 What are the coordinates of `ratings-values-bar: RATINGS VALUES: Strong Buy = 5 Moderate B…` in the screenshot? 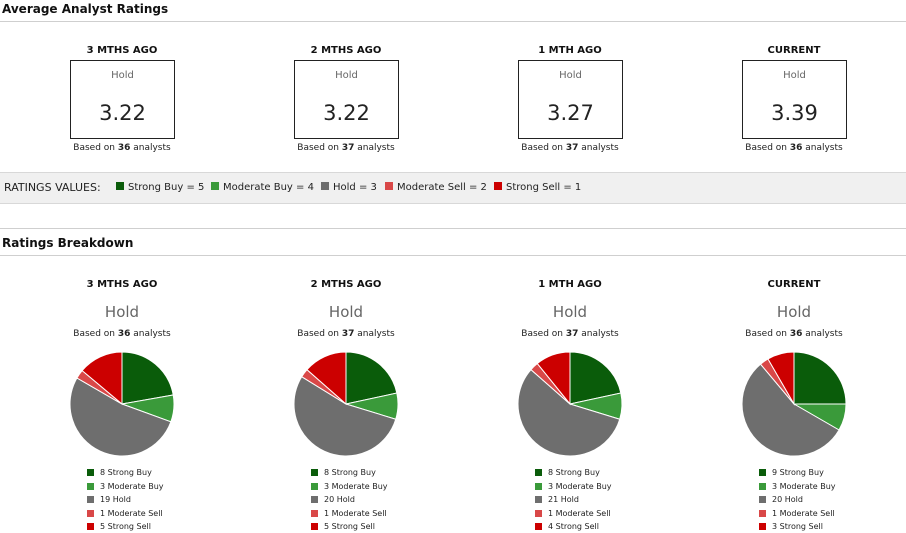 It's located at (453, 188).